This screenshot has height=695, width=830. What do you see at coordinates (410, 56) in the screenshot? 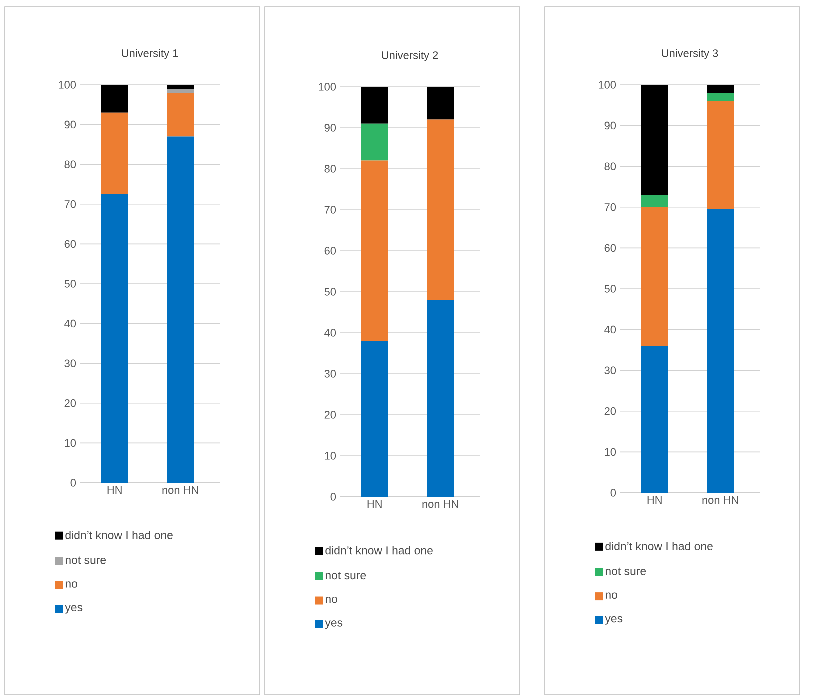
I see `chart-title: University 2` at bounding box center [410, 56].